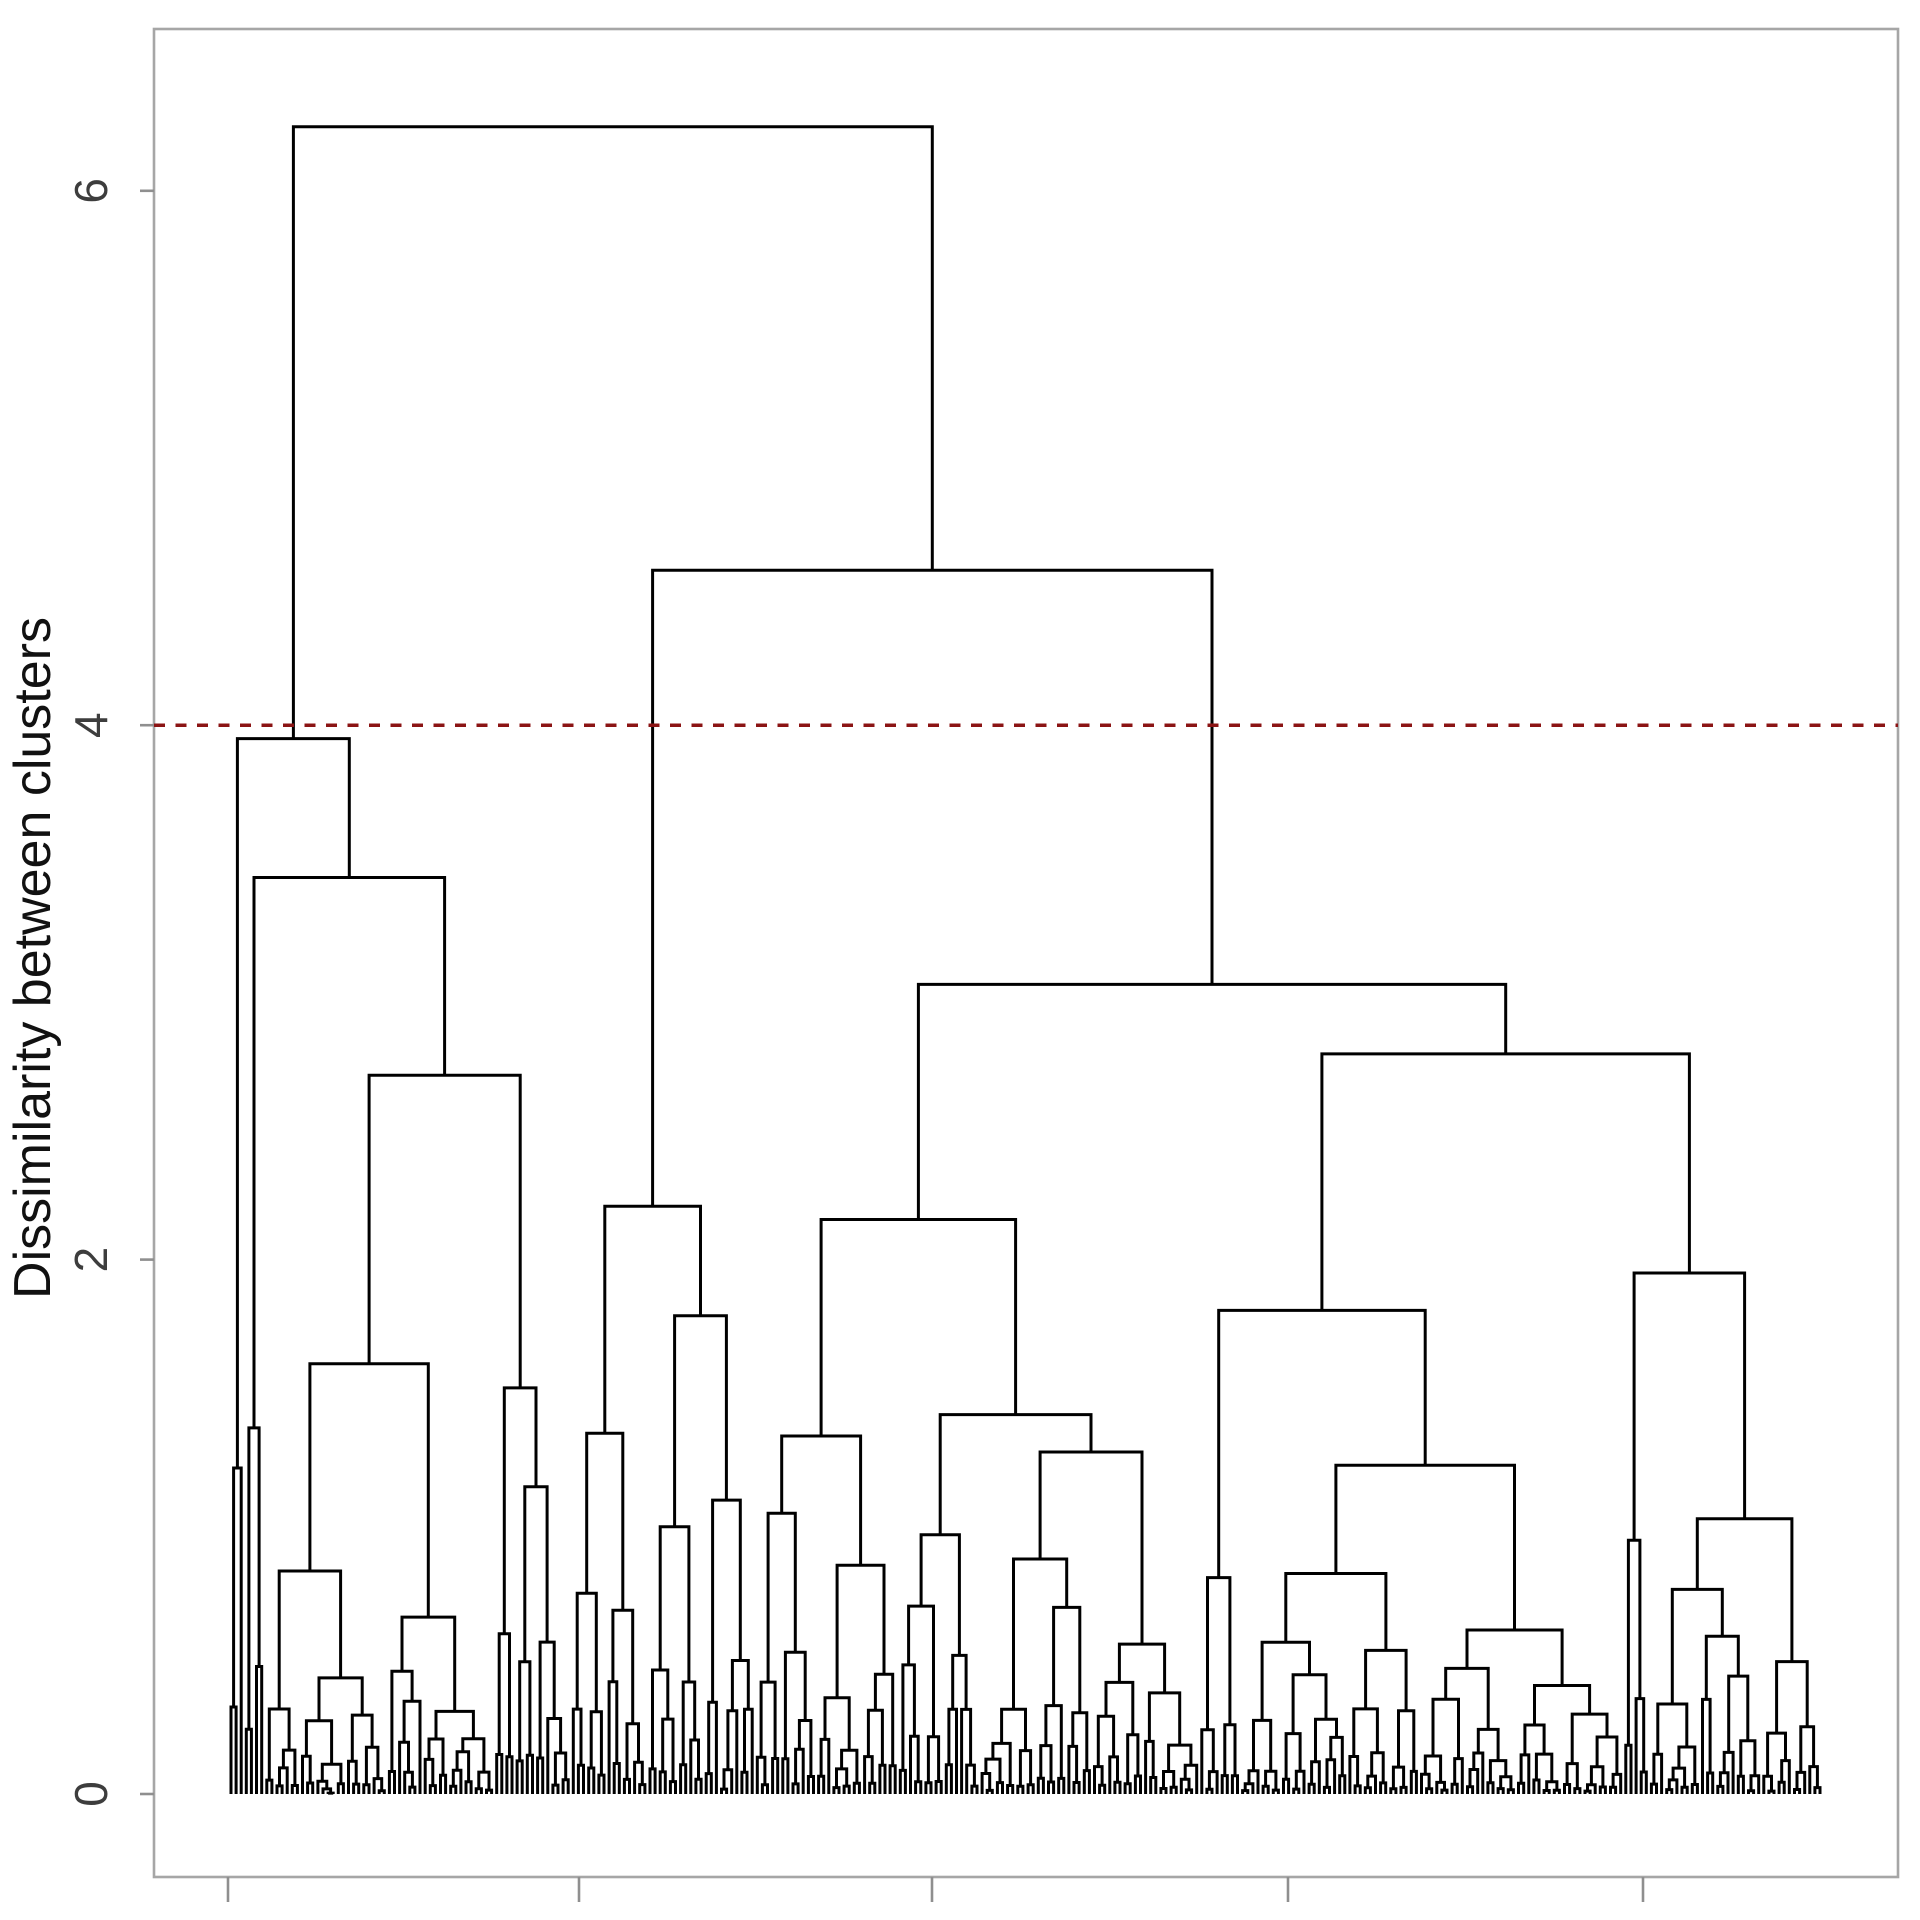 This screenshot has height=1920, width=1920. What do you see at coordinates (91, 191) in the screenshot?
I see `y-tick-label: 6` at bounding box center [91, 191].